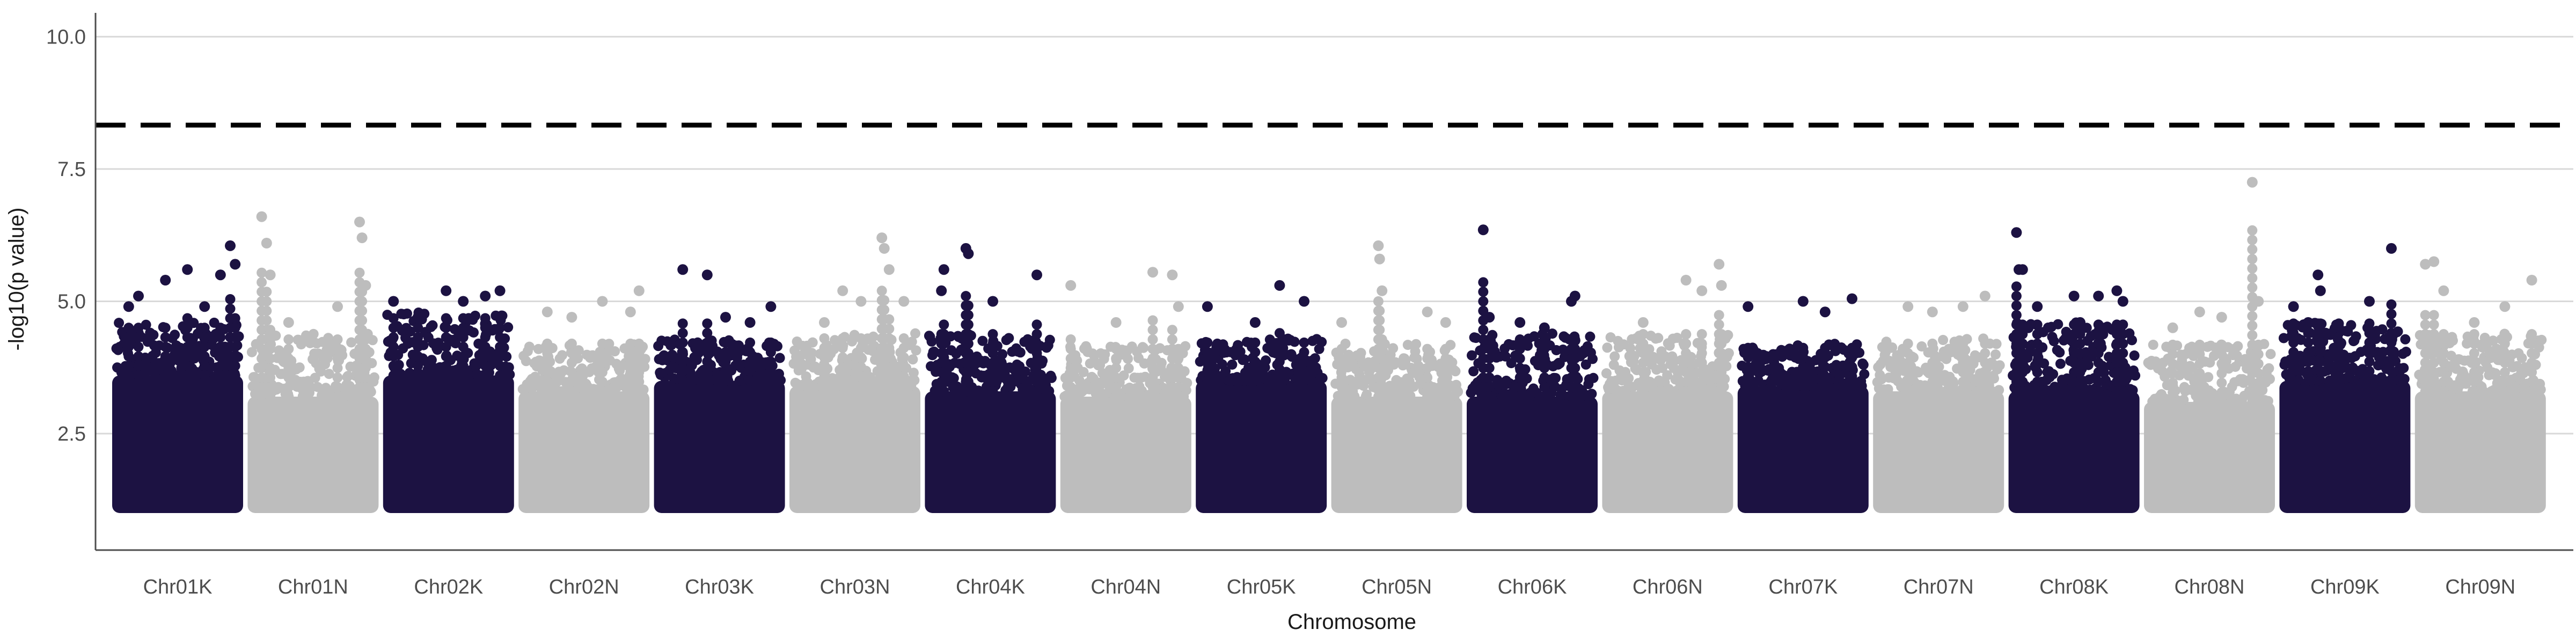 The height and width of the screenshot is (644, 2576). What do you see at coordinates (1803, 403) in the screenshot?
I see `chromosome-group-Chr07K` at bounding box center [1803, 403].